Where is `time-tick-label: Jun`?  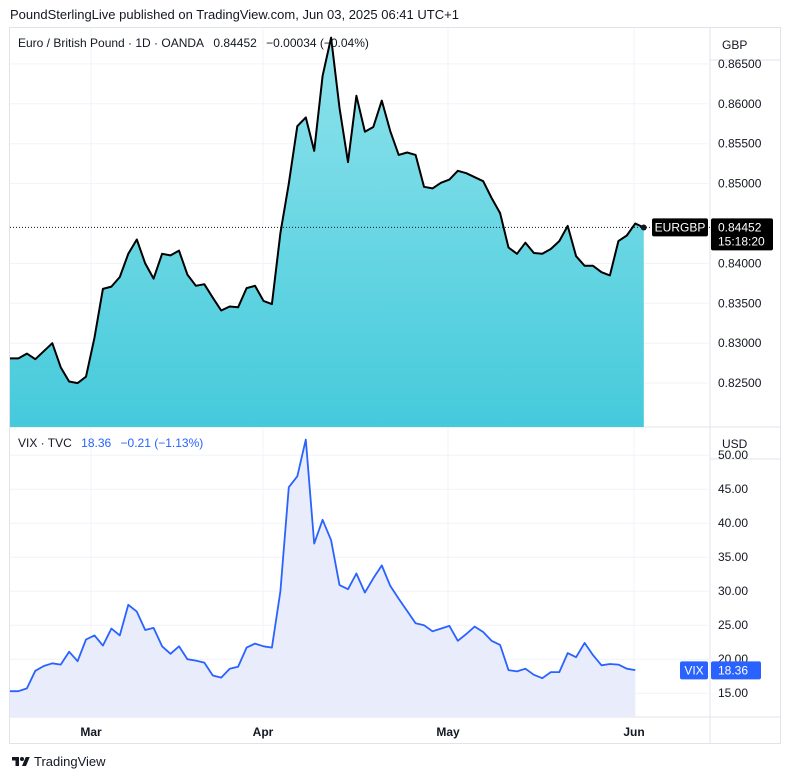 time-tick-label: Jun is located at coordinates (633, 732).